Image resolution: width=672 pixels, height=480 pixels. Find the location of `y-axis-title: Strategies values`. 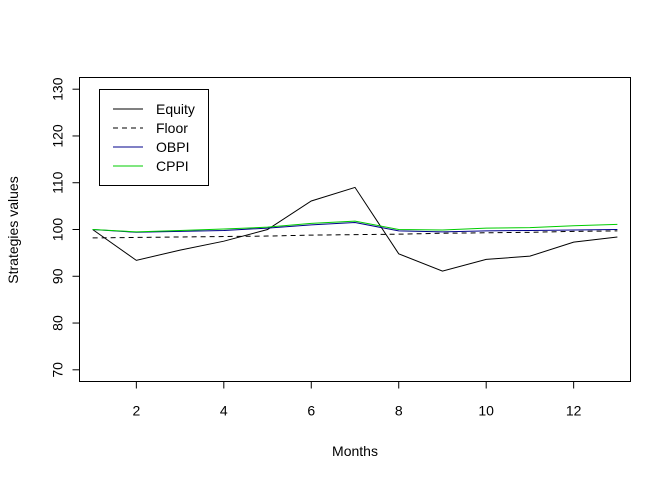

y-axis-title: Strategies values is located at coordinates (13, 229).